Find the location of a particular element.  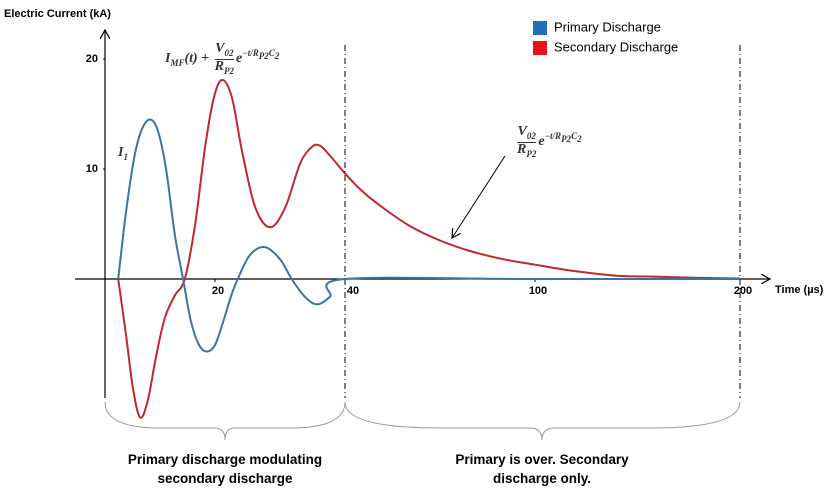

y-axis-title: Electric Current (kA) is located at coordinates (57, 14).